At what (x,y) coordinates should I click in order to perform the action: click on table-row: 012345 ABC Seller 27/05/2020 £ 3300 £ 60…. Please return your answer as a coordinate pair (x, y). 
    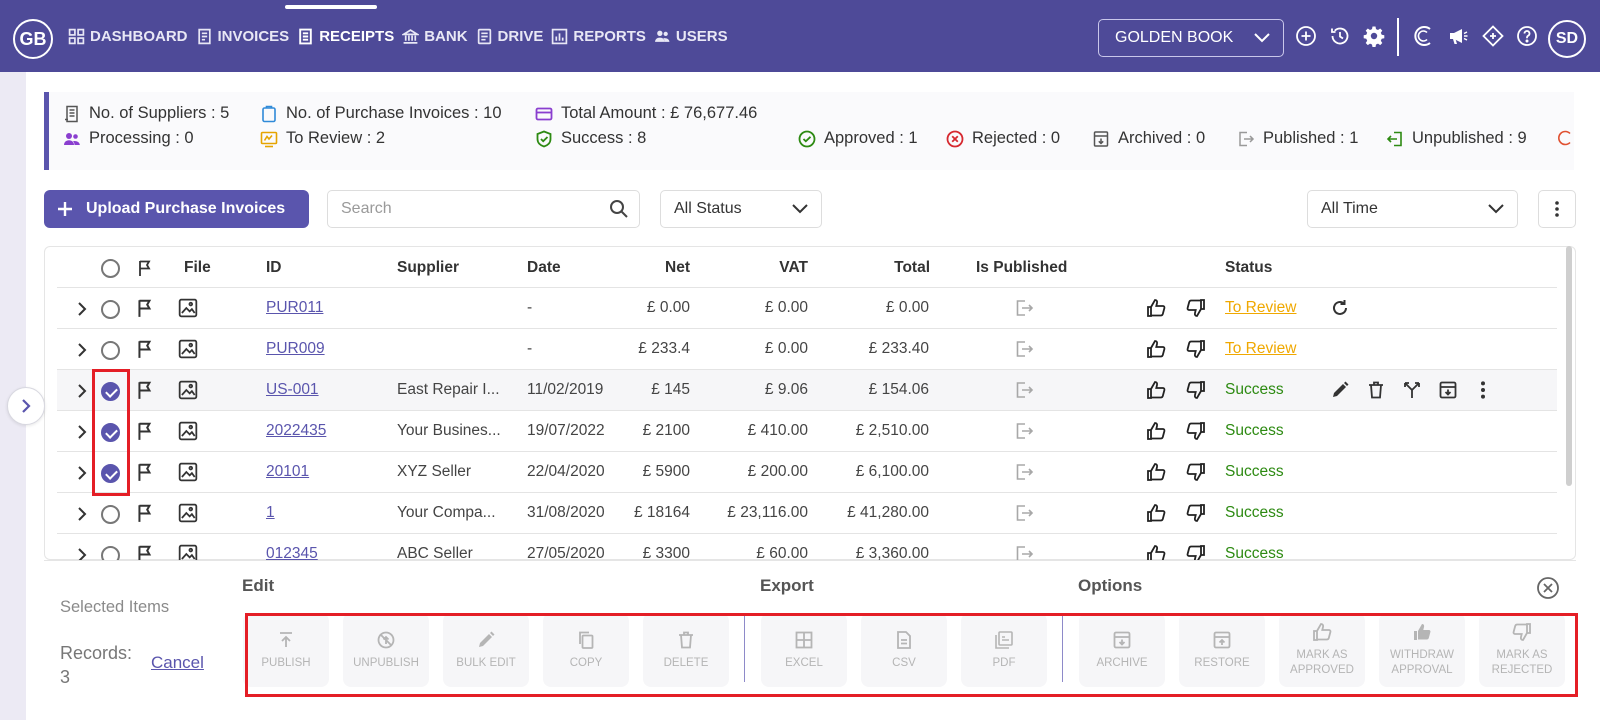
    Looking at the image, I should click on (807, 546).